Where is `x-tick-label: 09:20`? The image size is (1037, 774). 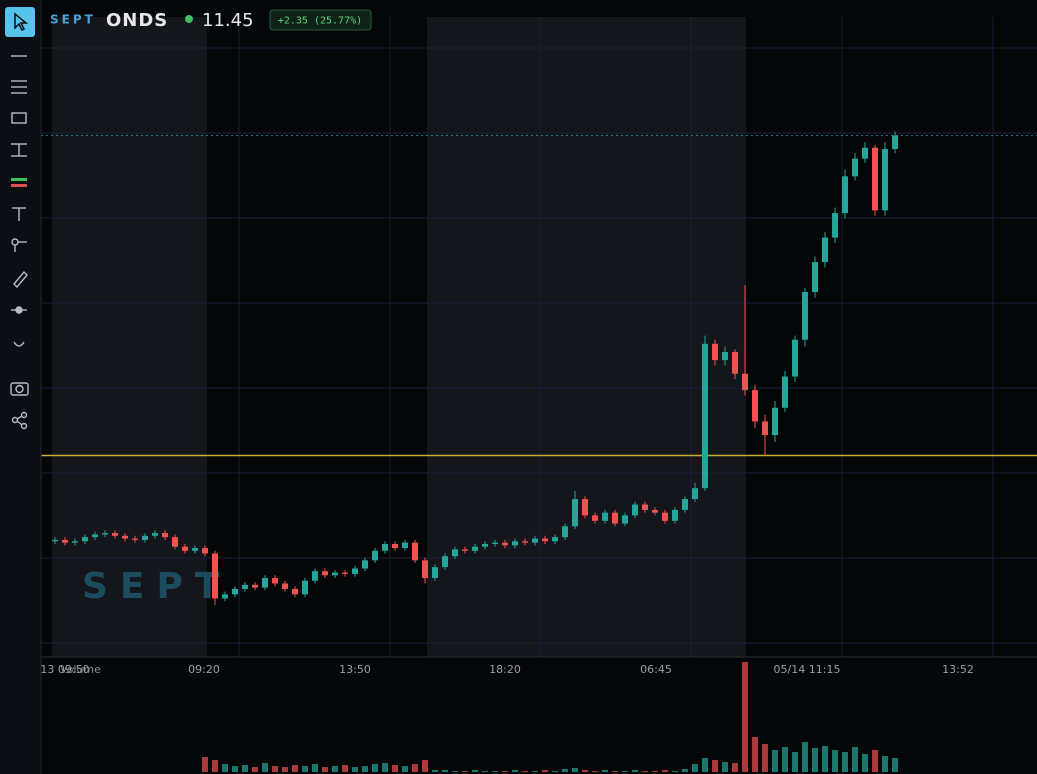
x-tick-label: 09:20 is located at coordinates (204, 669).